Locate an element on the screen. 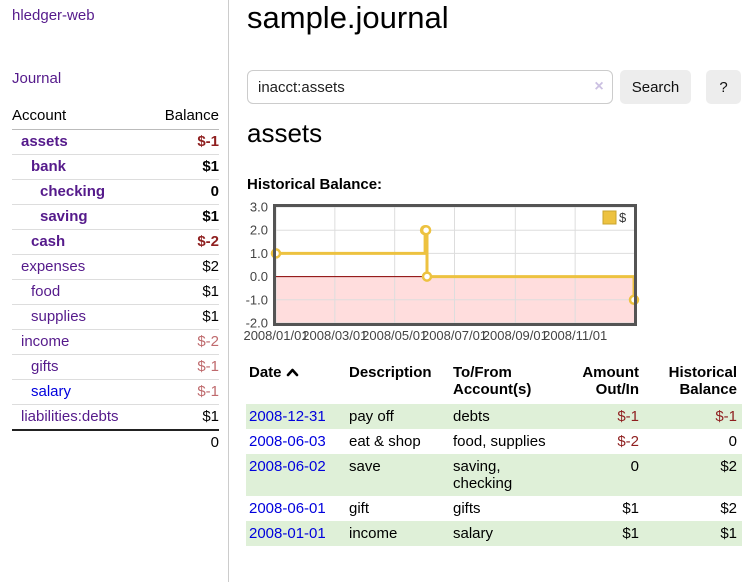 The height and width of the screenshot is (582, 742). account-row: supplies $1 is located at coordinates (115, 317).